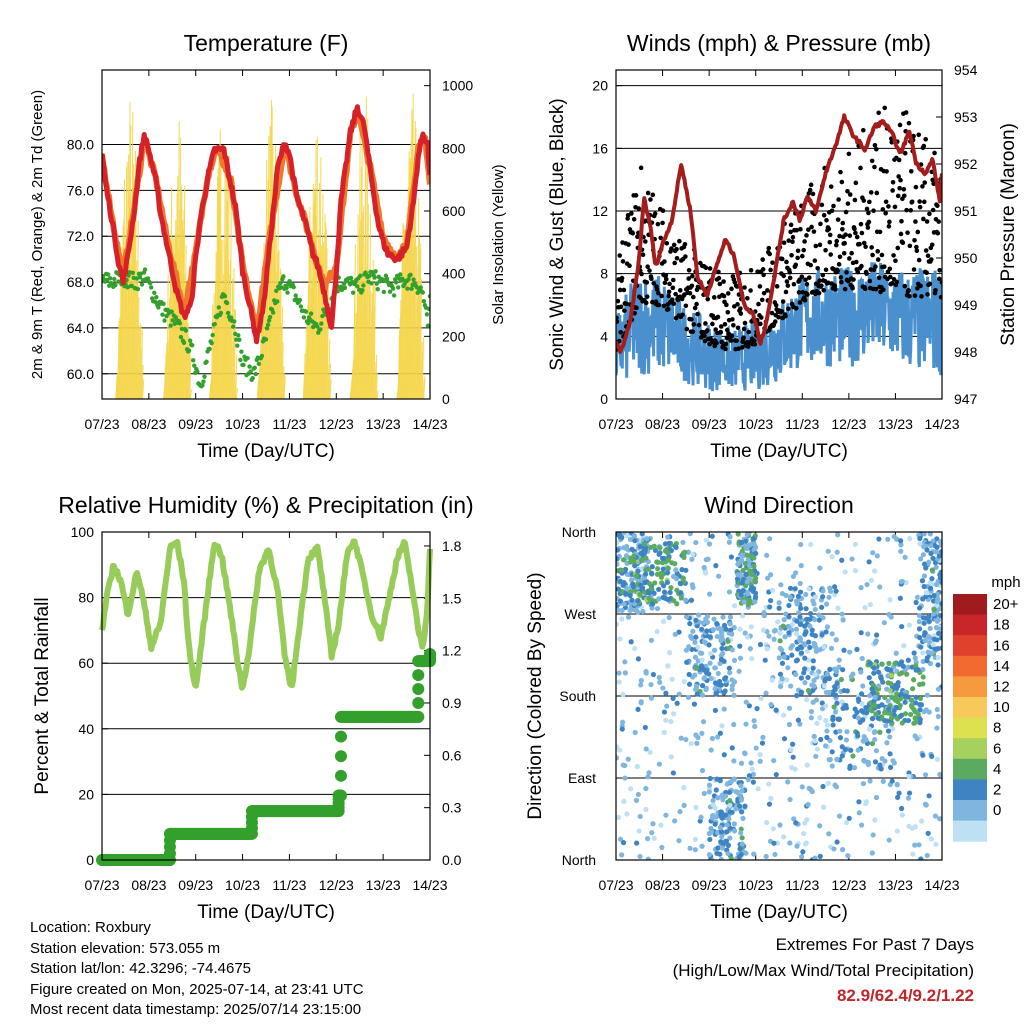 The image size is (1024, 1024). What do you see at coordinates (966, 258) in the screenshot?
I see `y-right-tick-label: 950` at bounding box center [966, 258].